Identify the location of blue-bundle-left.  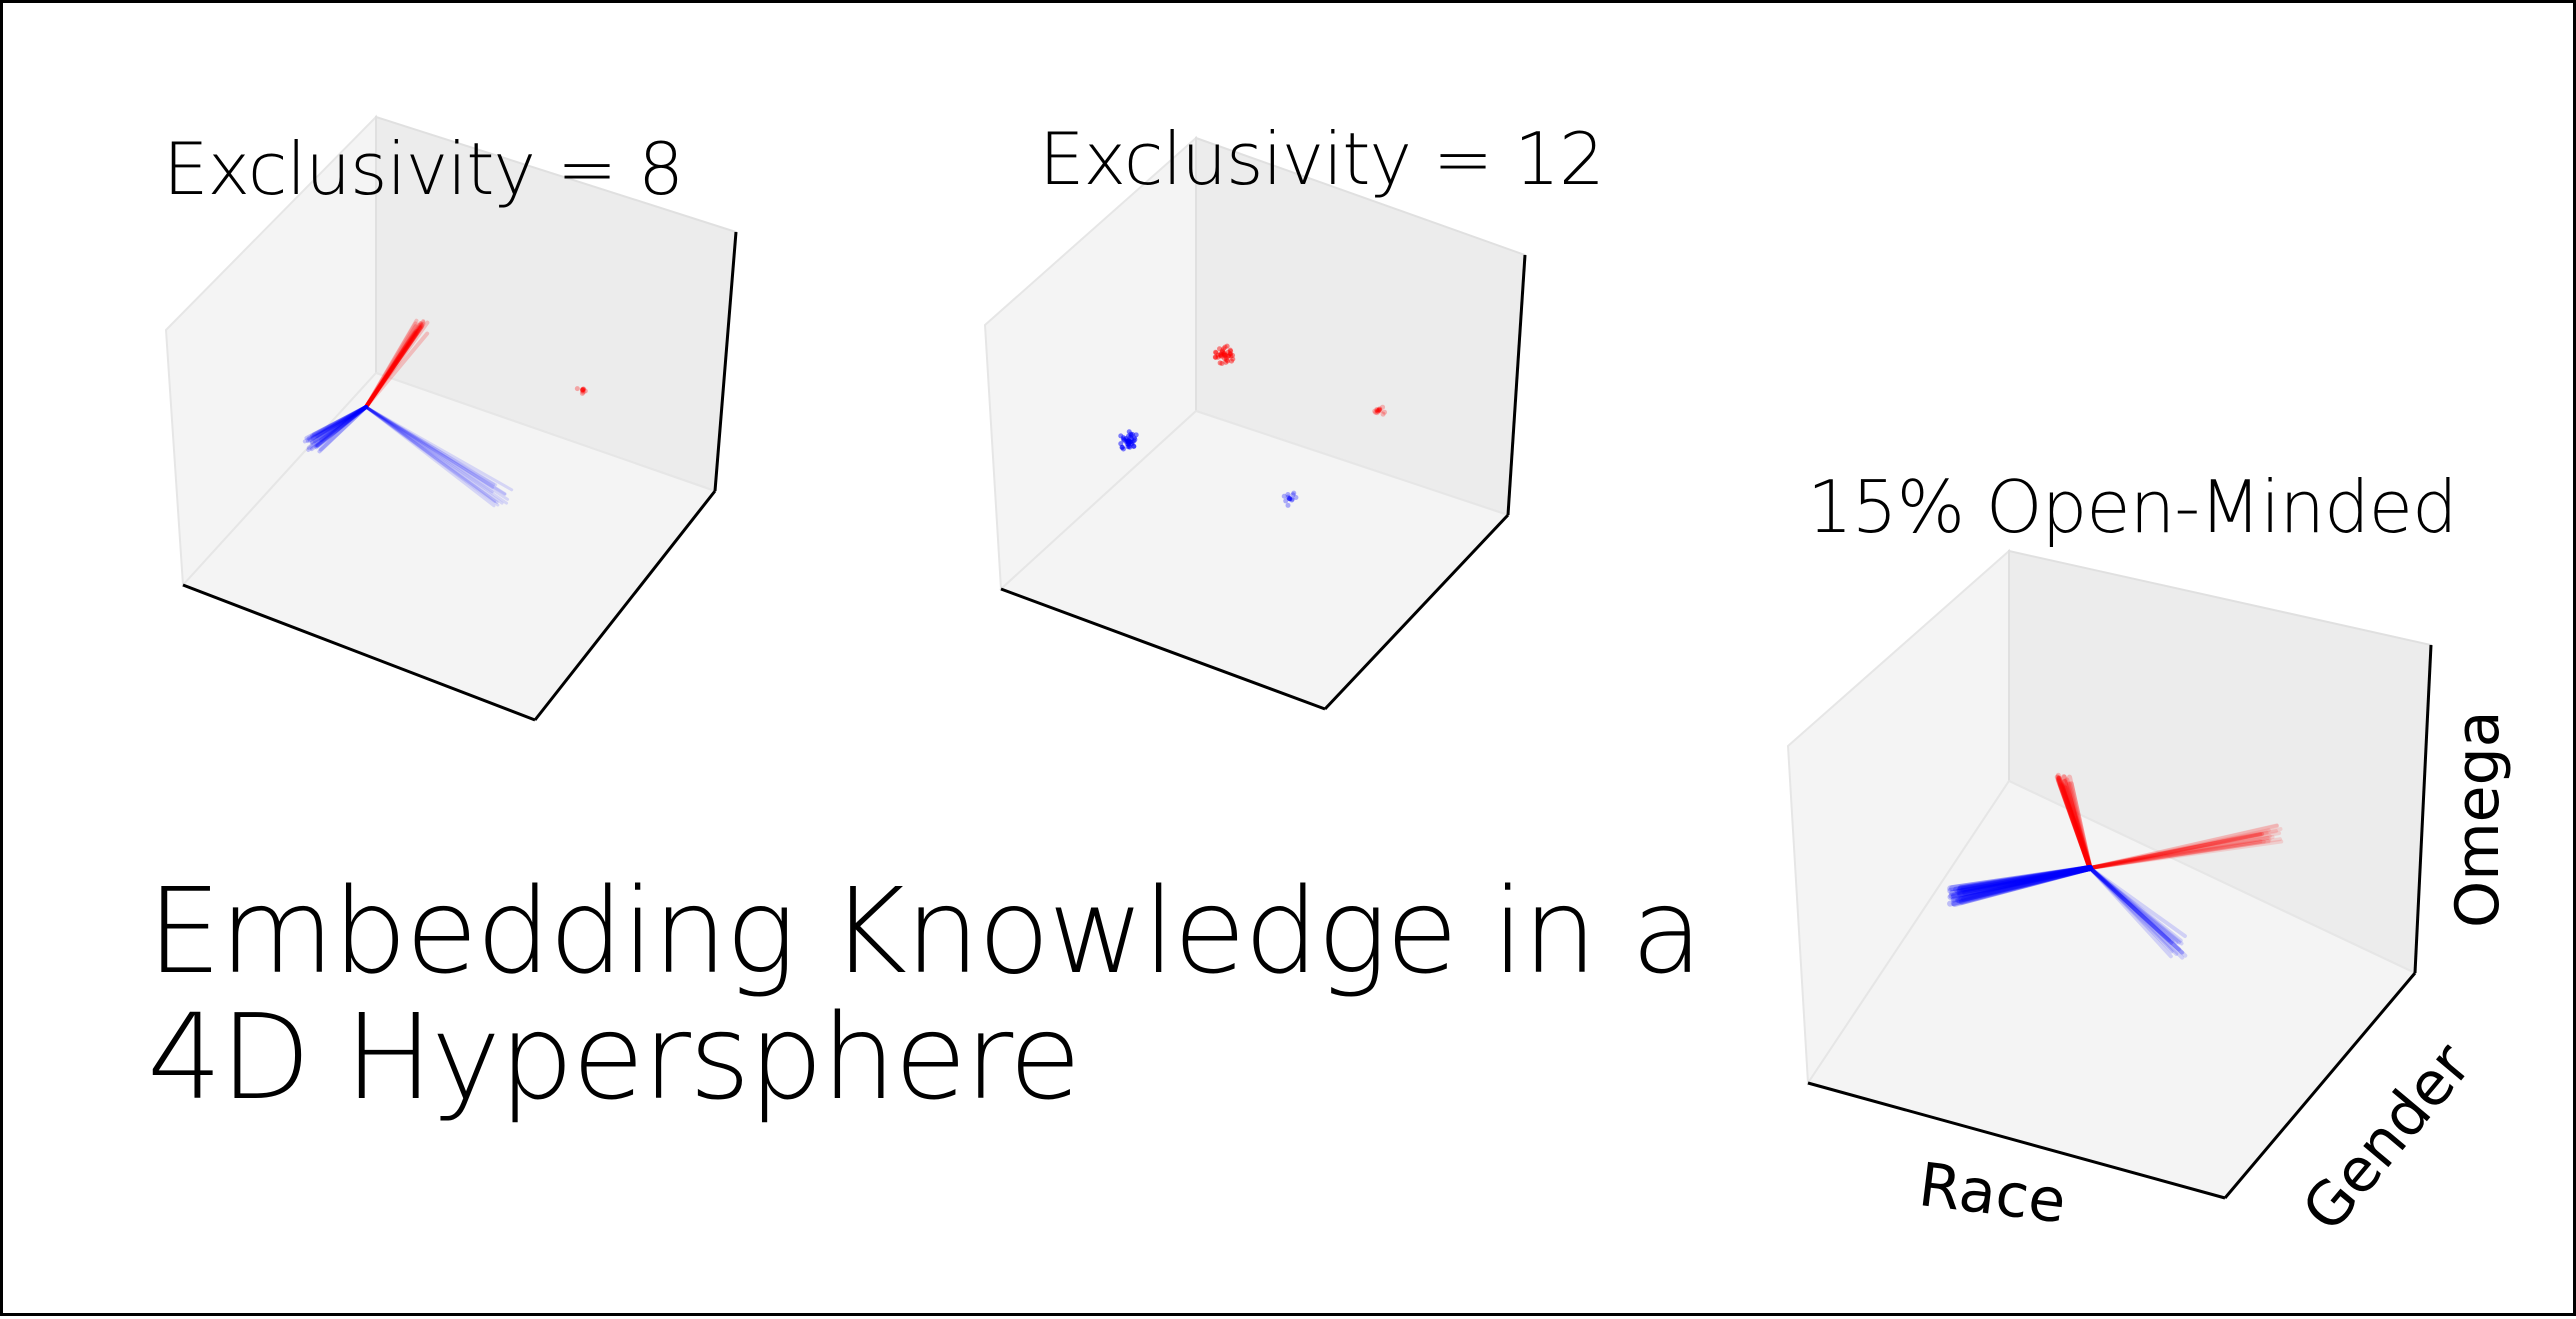
(335, 429).